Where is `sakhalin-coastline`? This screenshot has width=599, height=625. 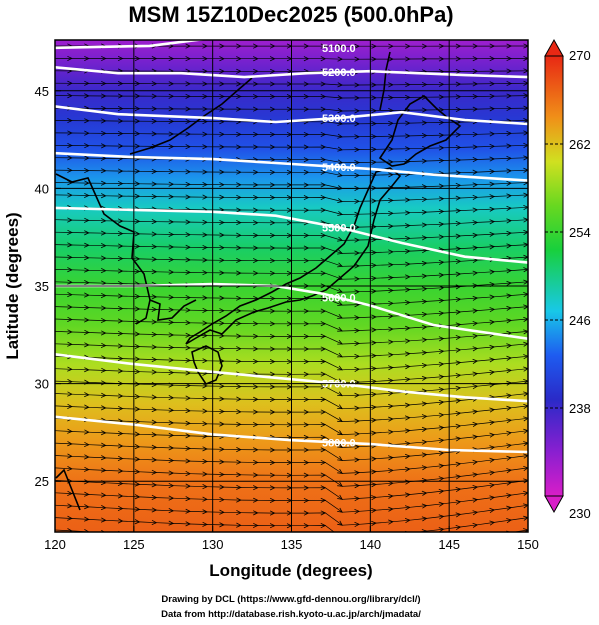
sakhalin-coastline is located at coordinates (385, 81).